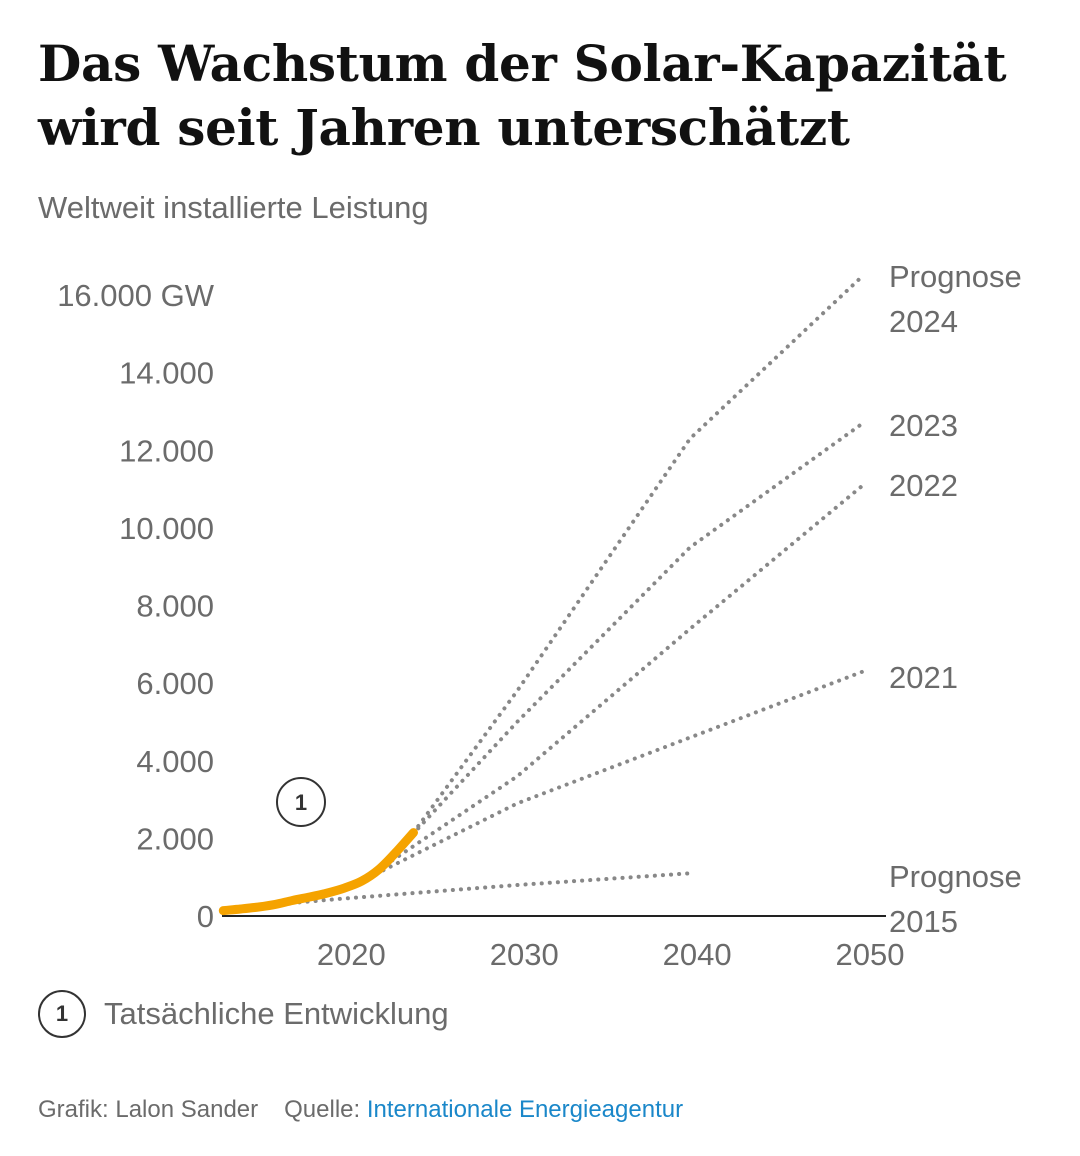 The height and width of the screenshot is (1156, 1080). I want to click on y-tick-label: 10.000, so click(166, 528).